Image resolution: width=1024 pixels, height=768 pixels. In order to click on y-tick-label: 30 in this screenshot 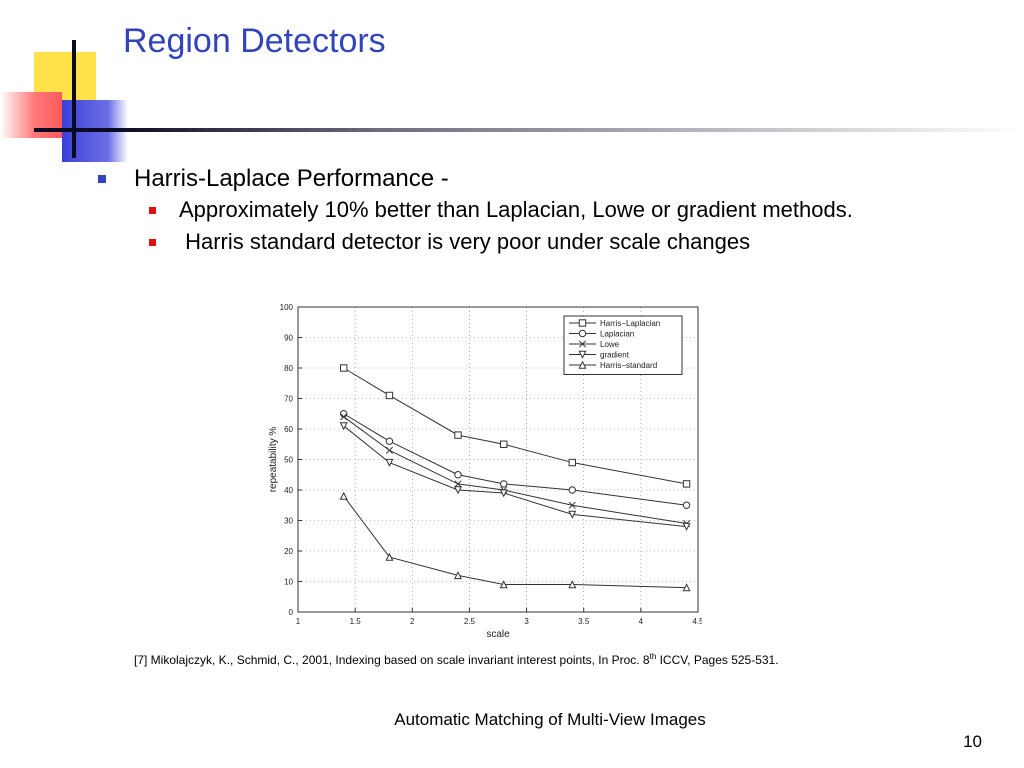, I will do `click(288, 521)`.